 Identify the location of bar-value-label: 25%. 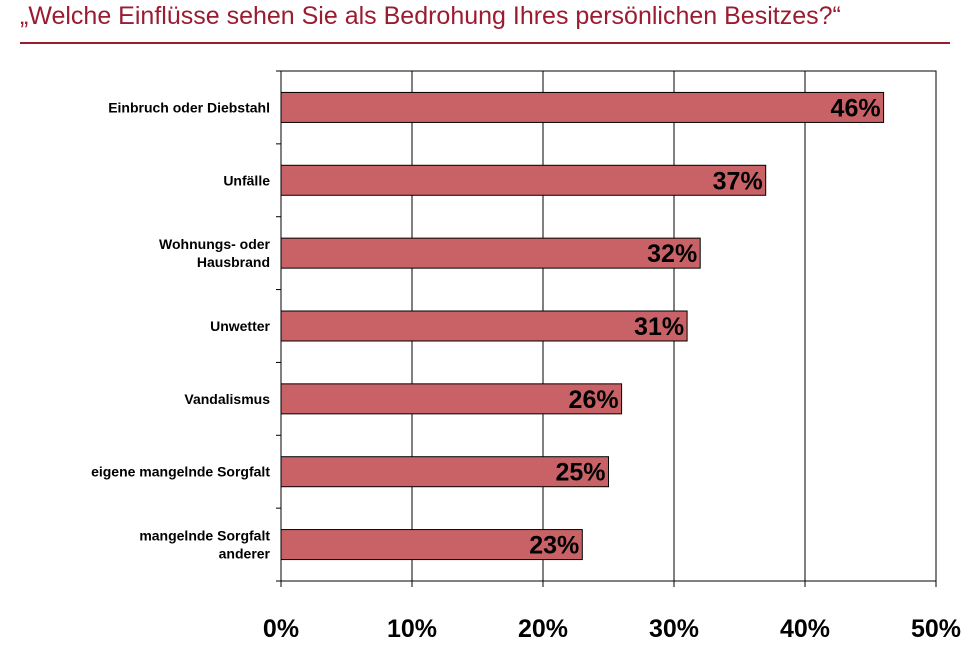
(580, 473).